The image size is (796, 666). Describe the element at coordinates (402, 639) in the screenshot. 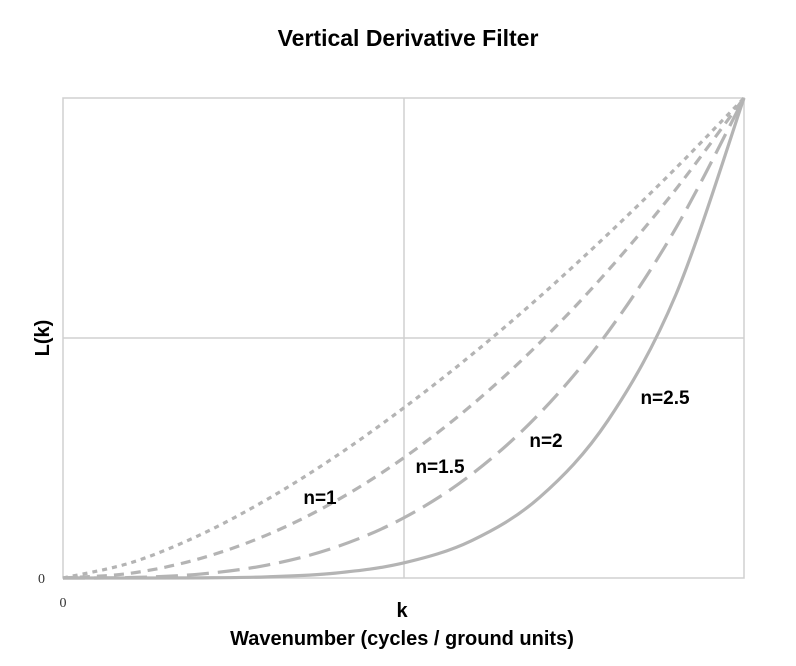

I see `x-axis-label: Wavenumber (cycles / ground units)` at that location.